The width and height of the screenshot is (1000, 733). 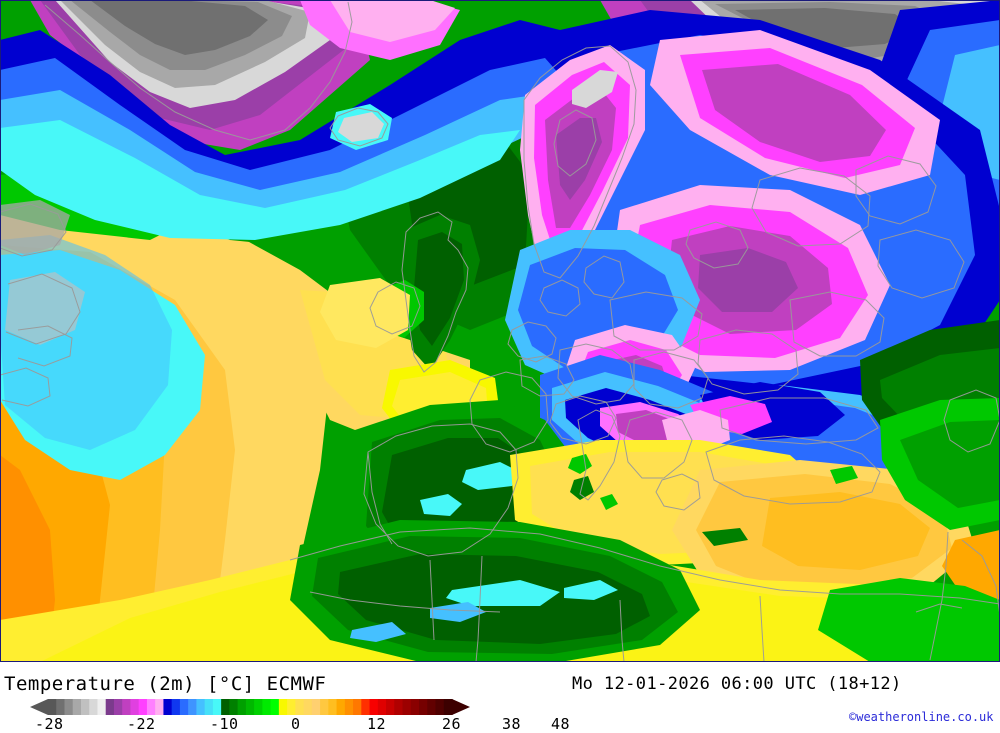 I want to click on iceland-grey, so click(x=361, y=127).